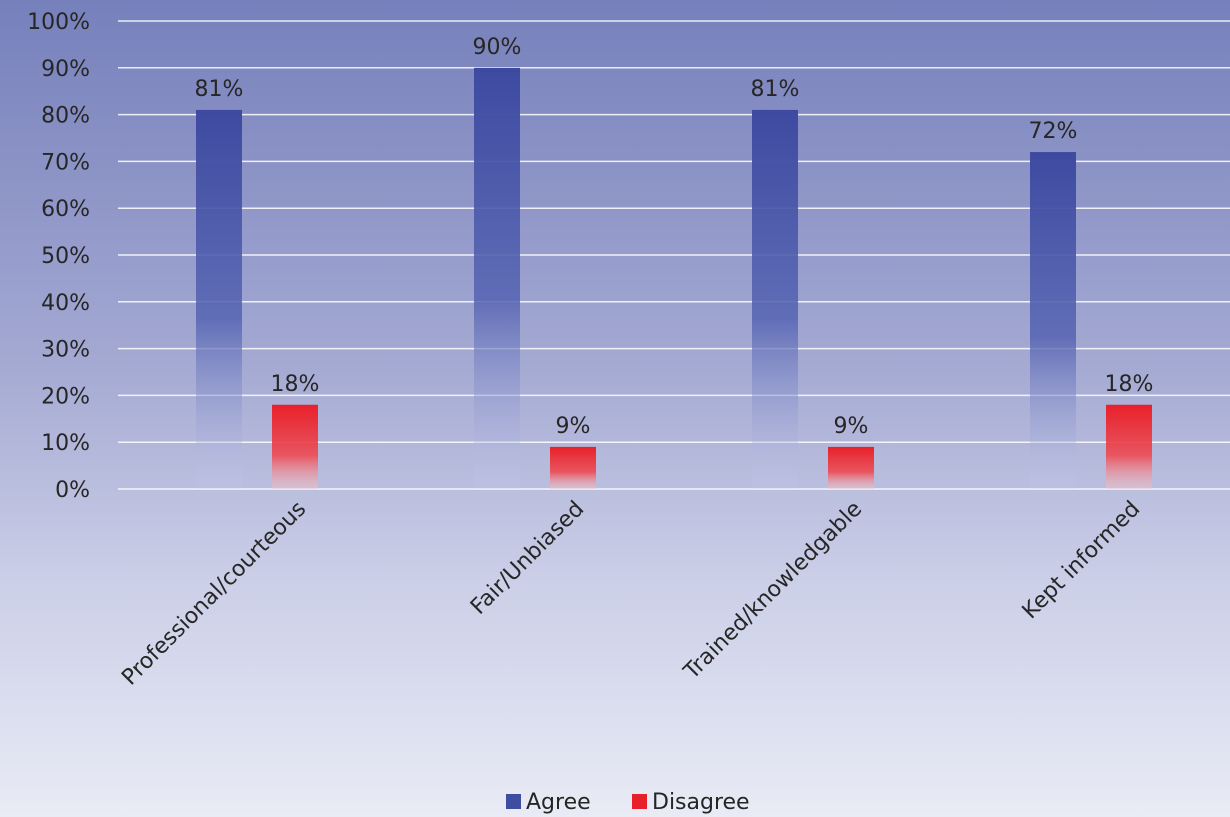 The image size is (1230, 817). Describe the element at coordinates (65, 209) in the screenshot. I see `y-tick-label: 60%` at that location.